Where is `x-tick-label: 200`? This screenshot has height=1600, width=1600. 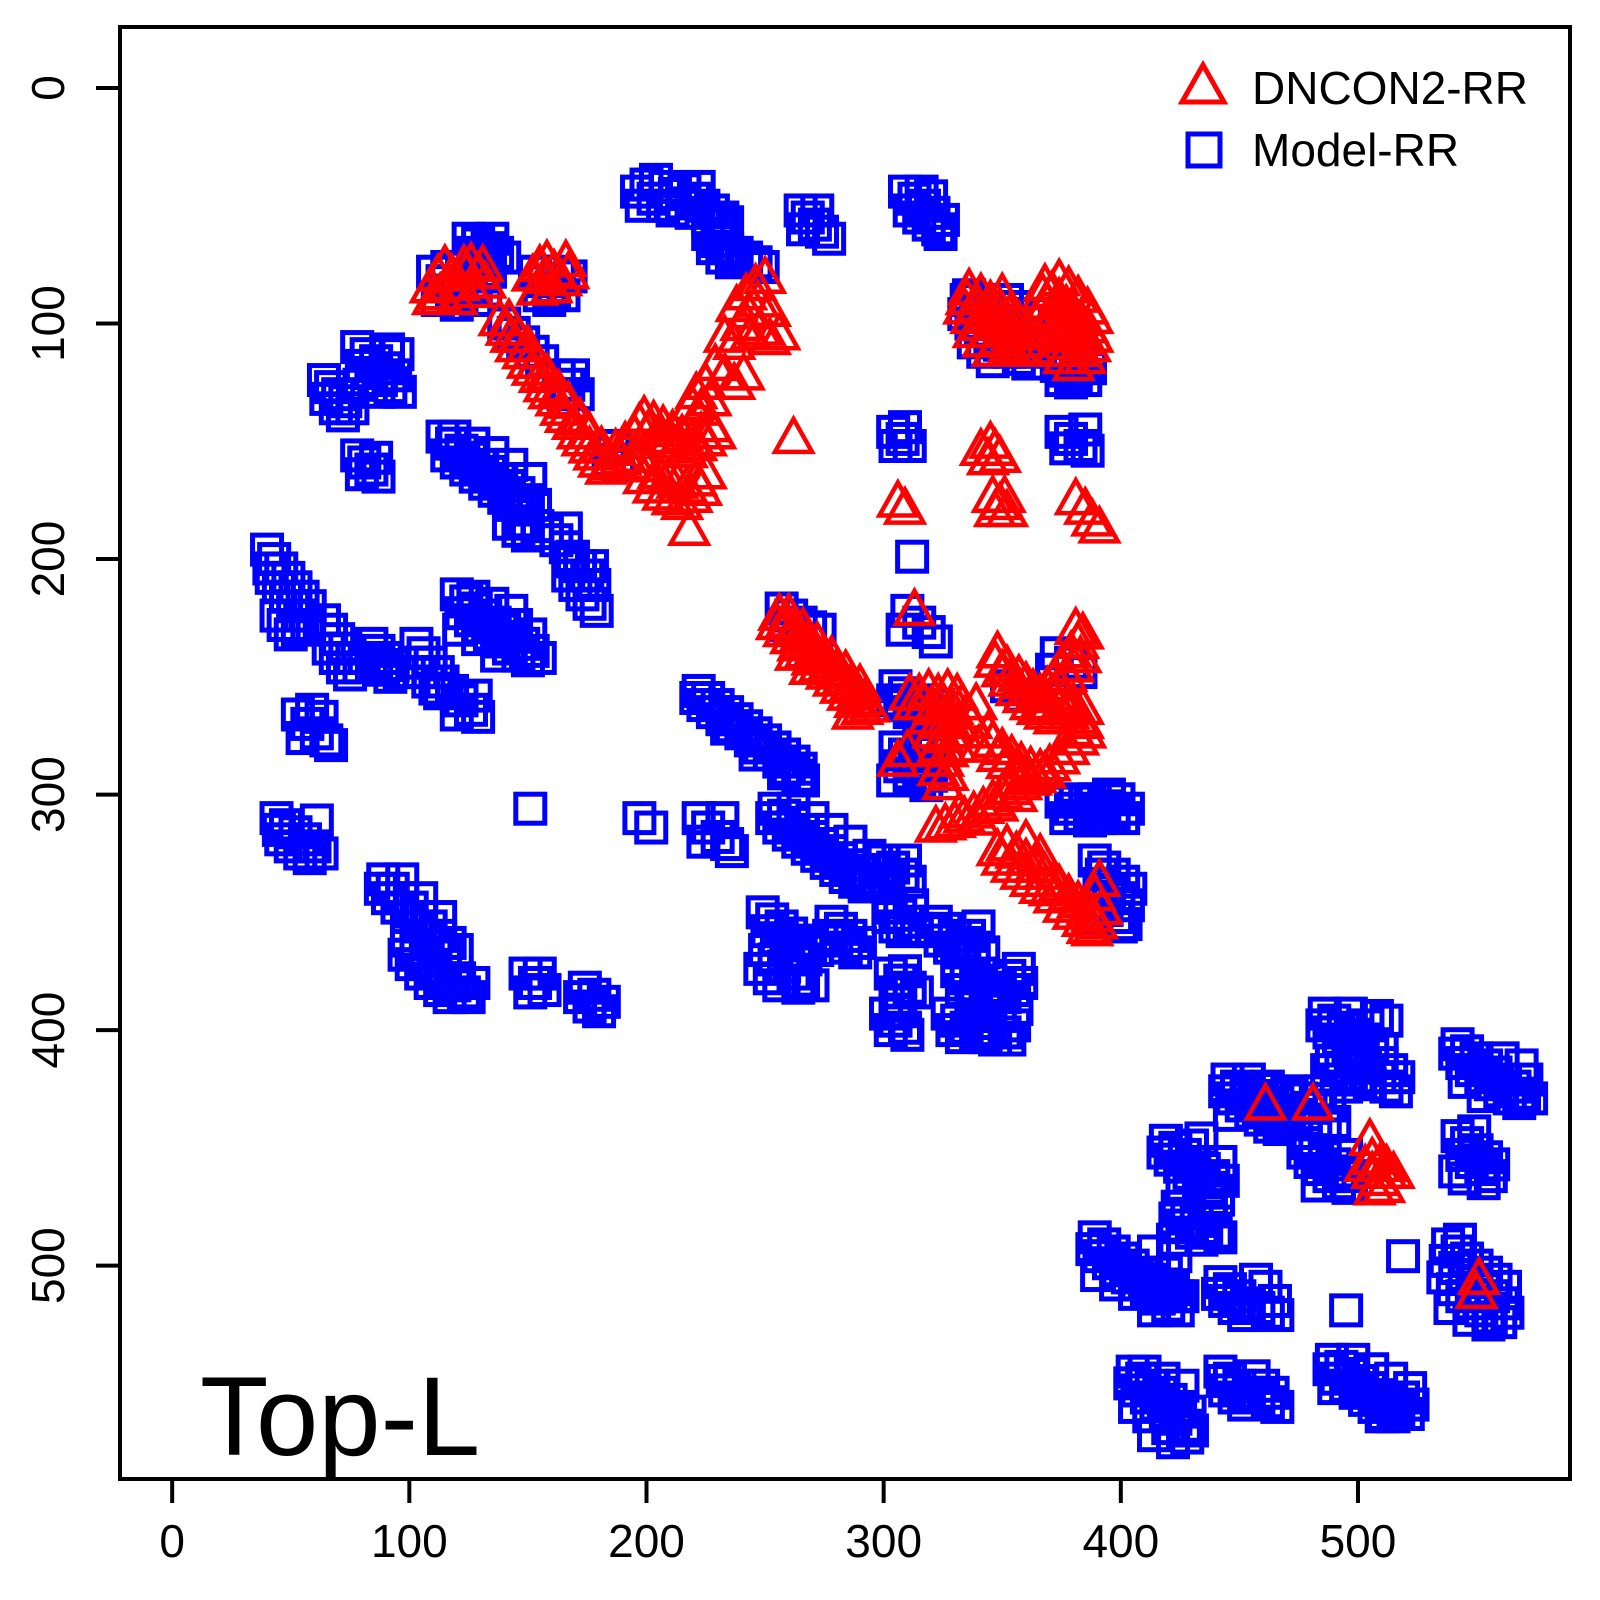 x-tick-label: 200 is located at coordinates (646, 1541).